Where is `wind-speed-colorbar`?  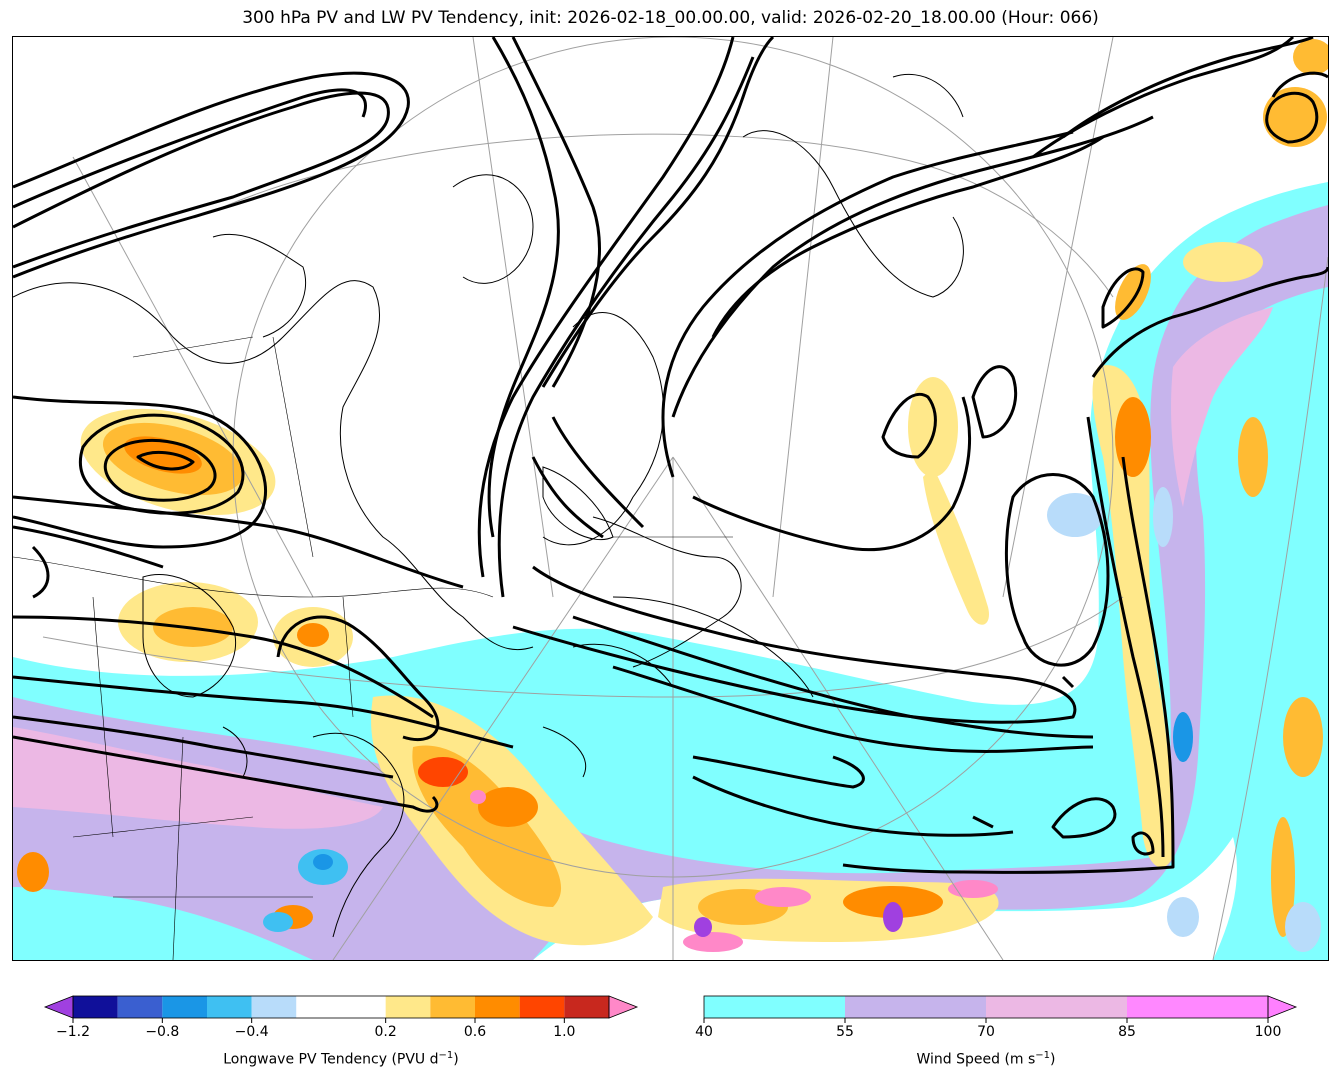 wind-speed-colorbar is located at coordinates (1000, 1009).